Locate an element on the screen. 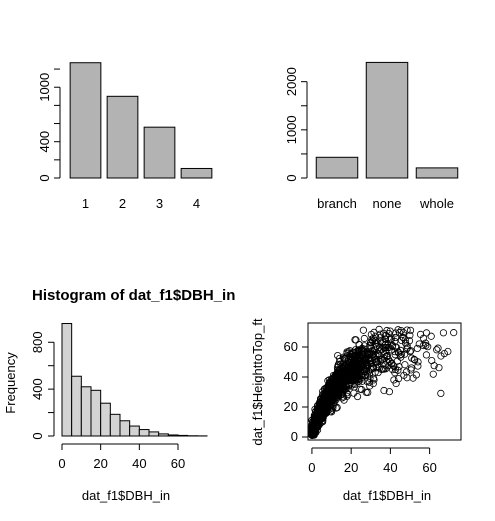 The width and height of the screenshot is (495, 521). y-tick-label: 40 is located at coordinates (291, 376).